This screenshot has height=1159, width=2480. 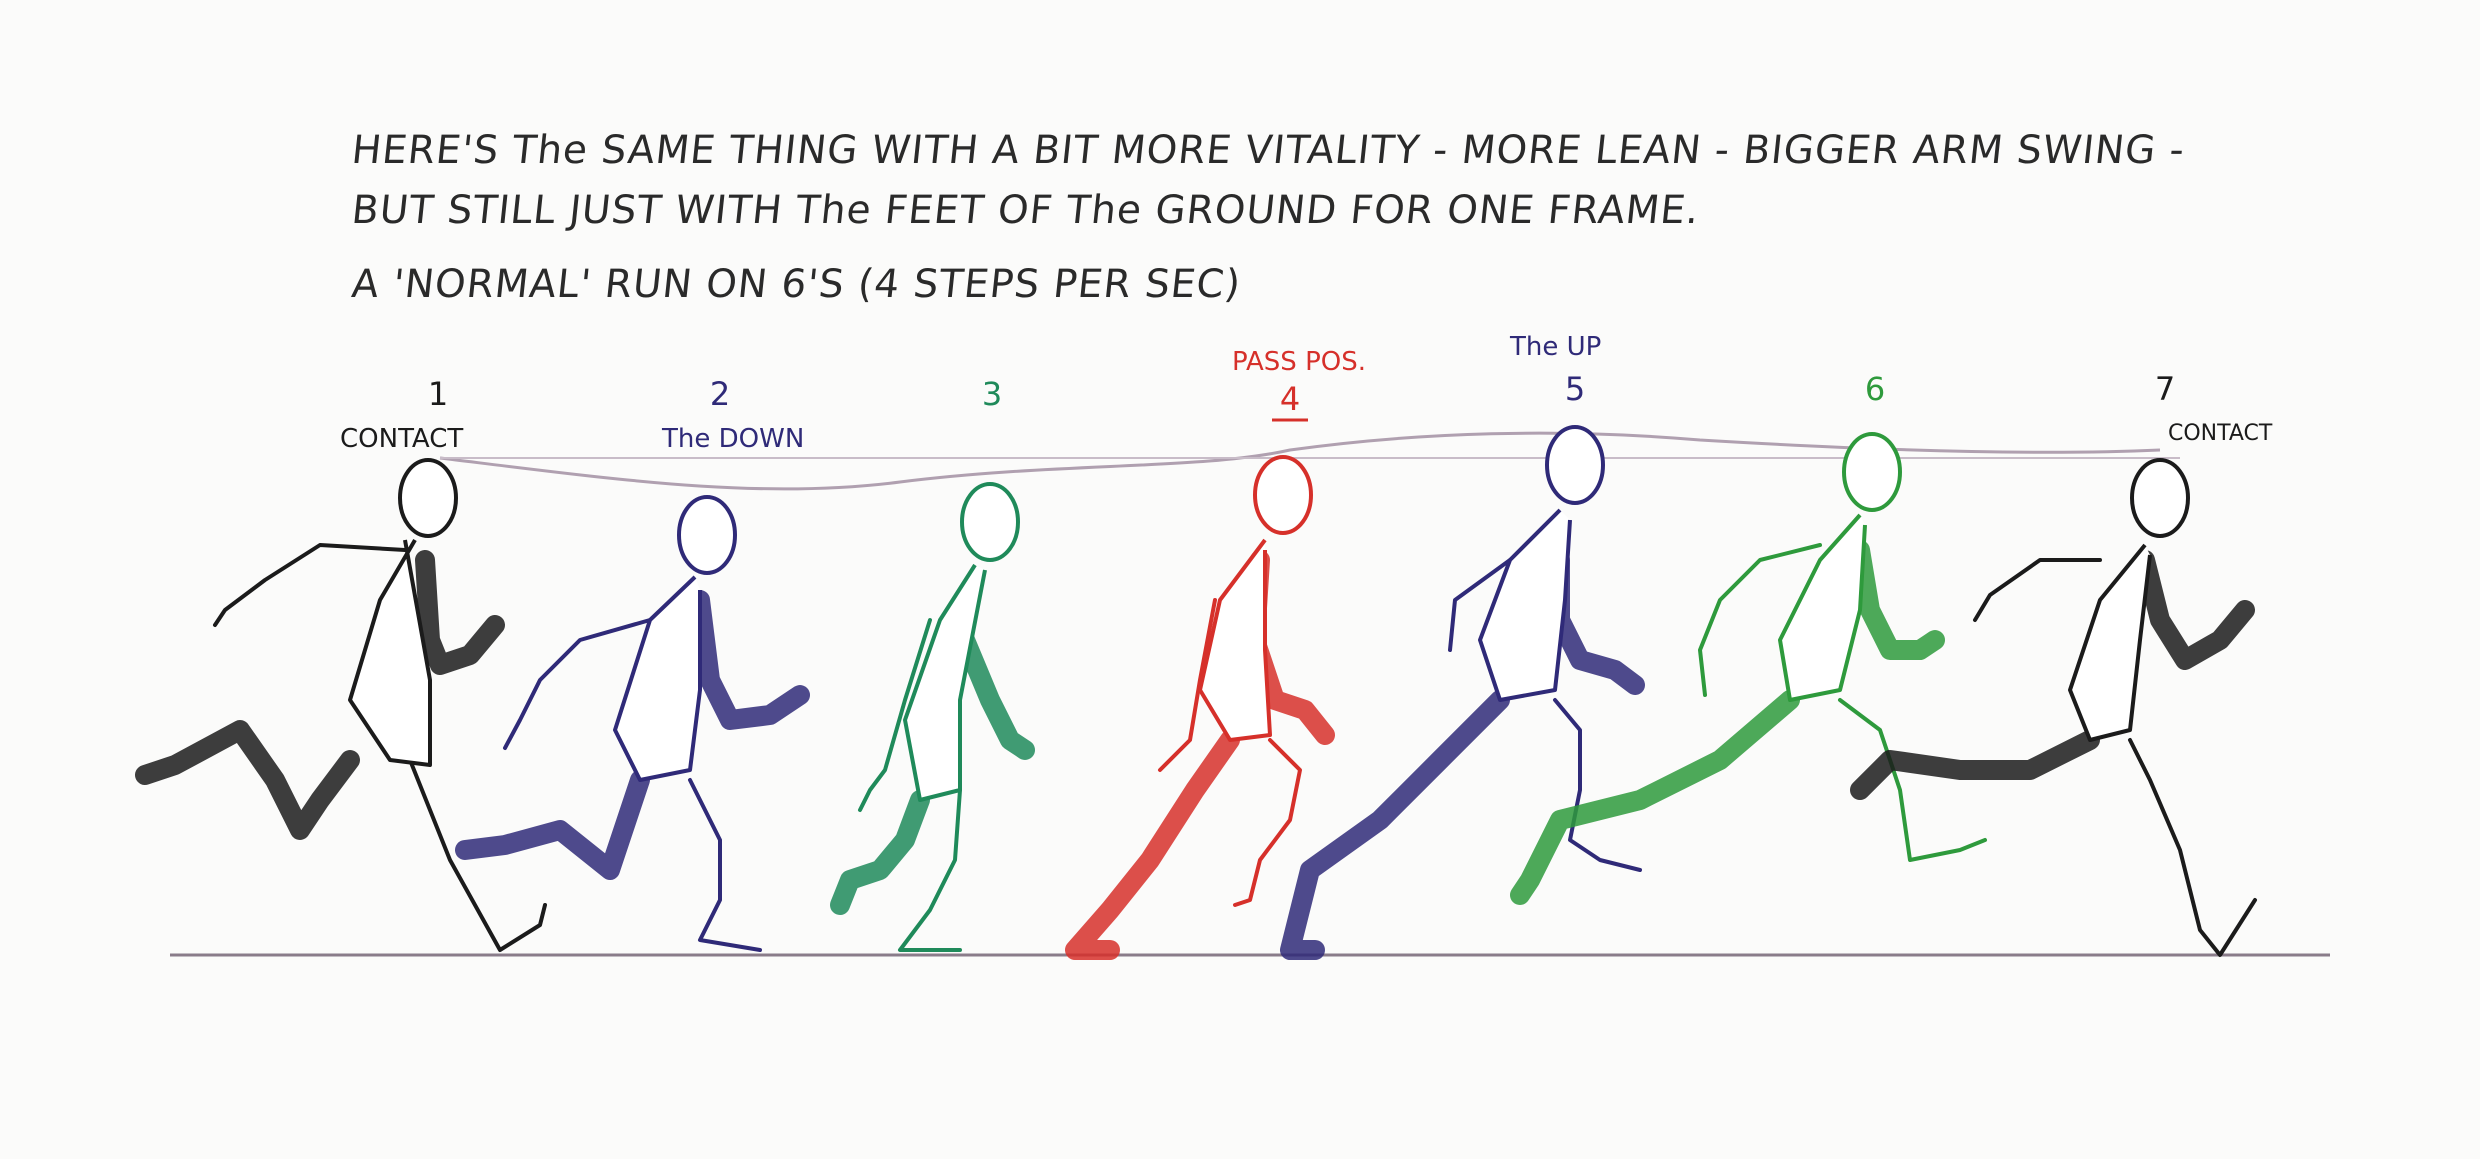 I want to click on frame-label: PASS POS., so click(x=1299, y=362).